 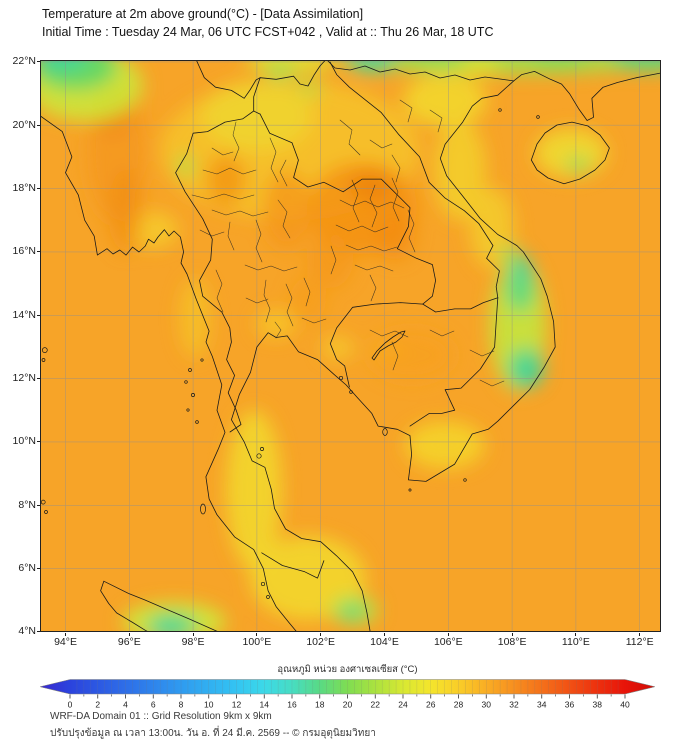 What do you see at coordinates (320, 705) in the screenshot?
I see `colorbar-tick-label: 18` at bounding box center [320, 705].